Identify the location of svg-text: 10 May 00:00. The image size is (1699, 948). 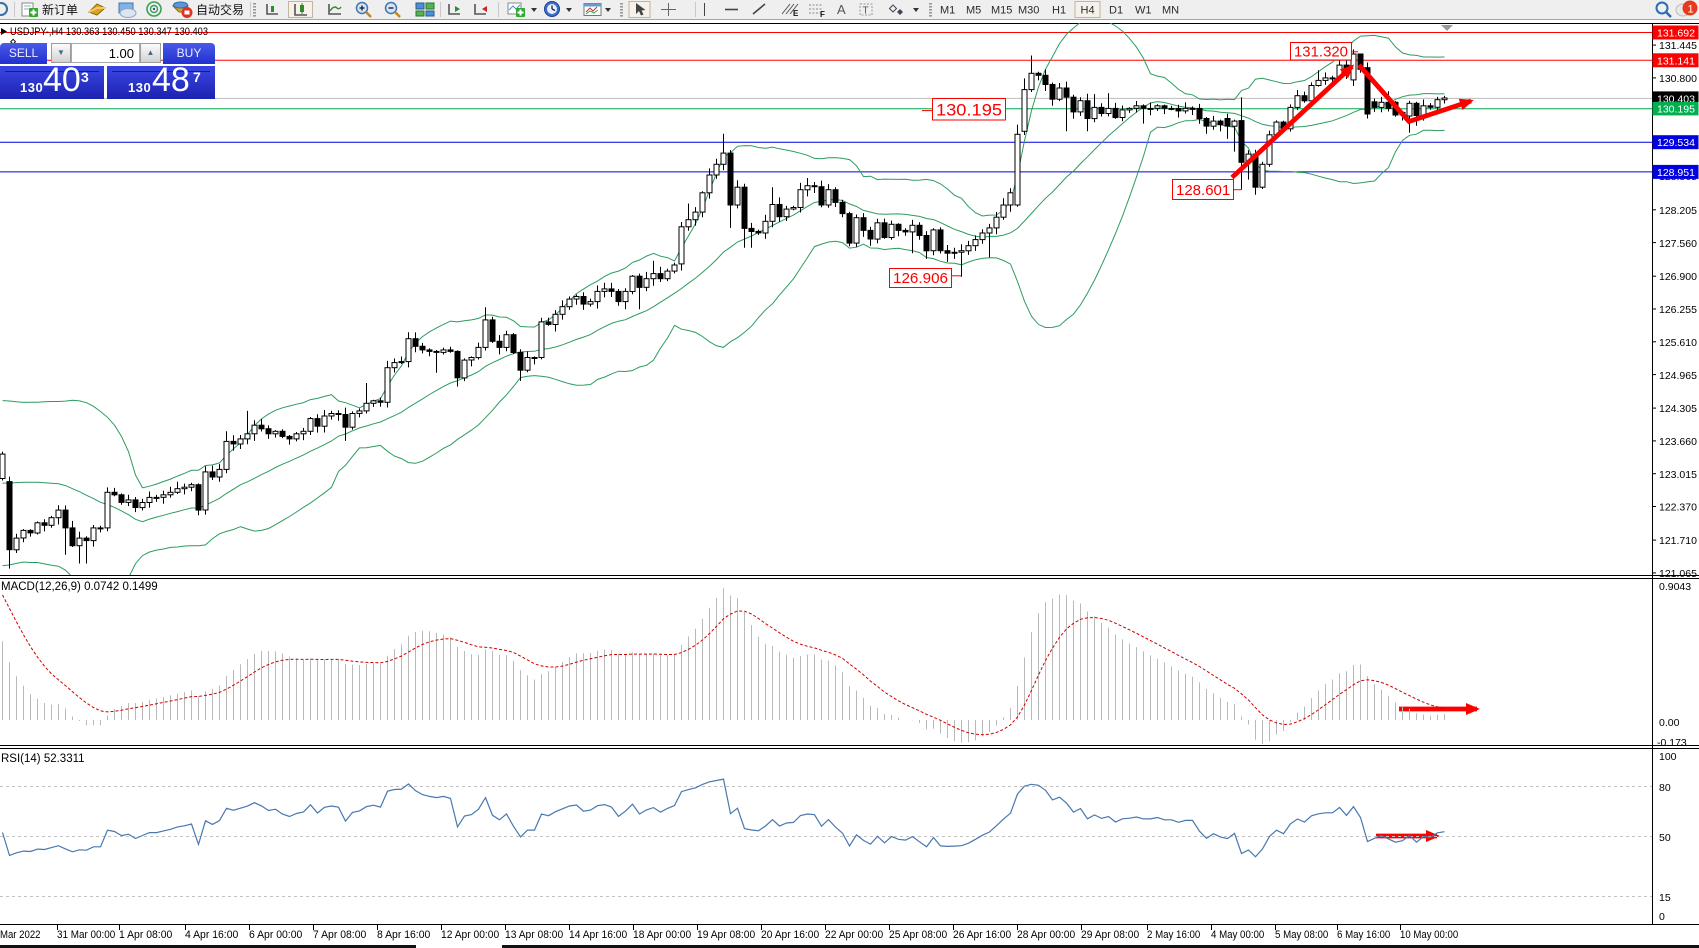
(1429, 935).